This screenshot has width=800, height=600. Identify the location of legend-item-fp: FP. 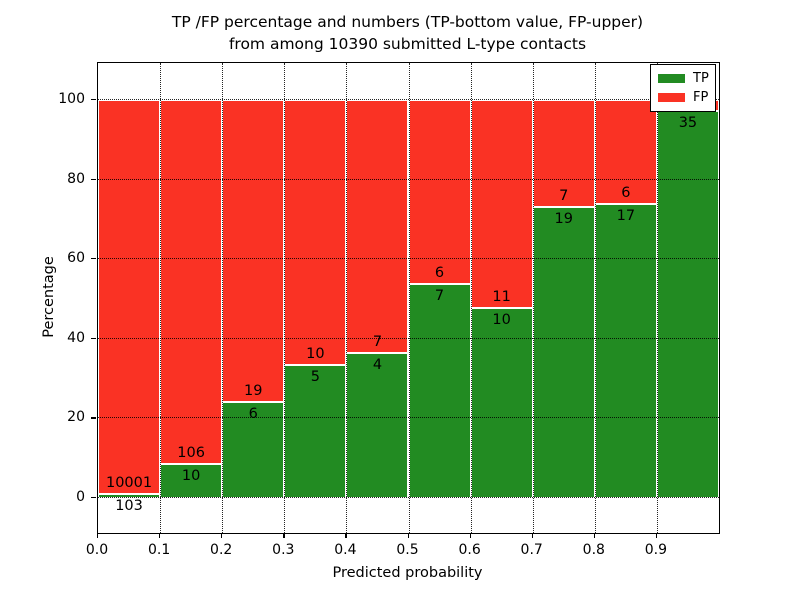
(683, 97).